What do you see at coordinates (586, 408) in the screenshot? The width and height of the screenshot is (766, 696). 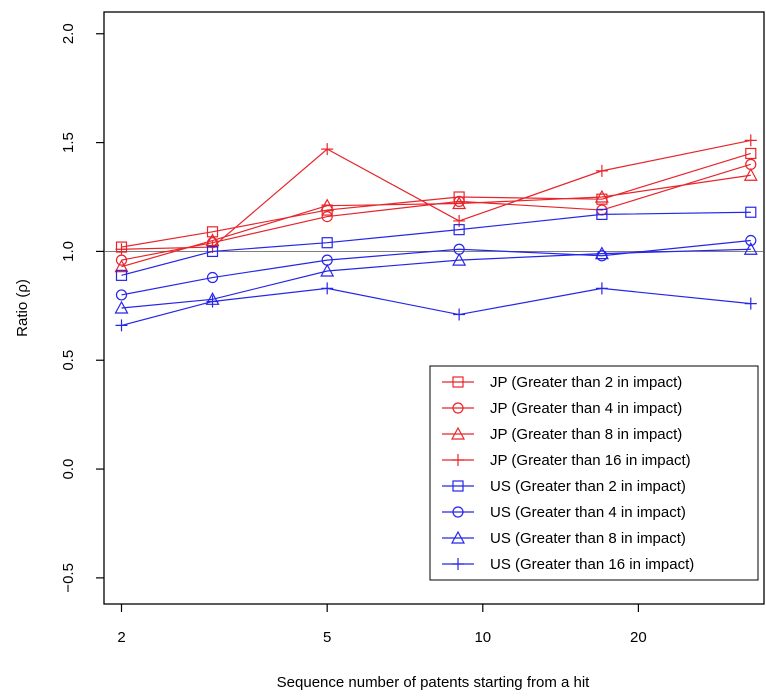 I see `legend-label: JP (Greater than 4 in impact)` at bounding box center [586, 408].